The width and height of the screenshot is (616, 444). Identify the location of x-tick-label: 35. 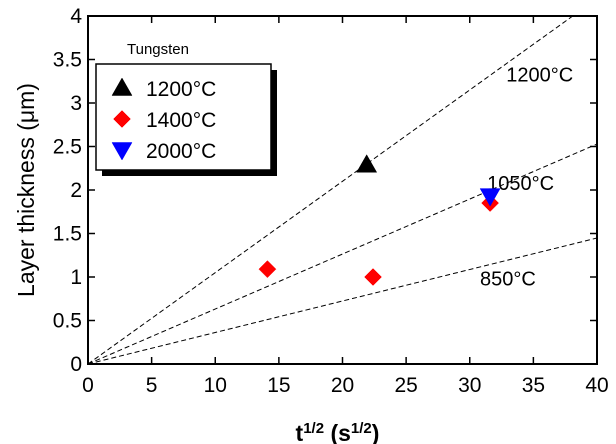
(533, 385).